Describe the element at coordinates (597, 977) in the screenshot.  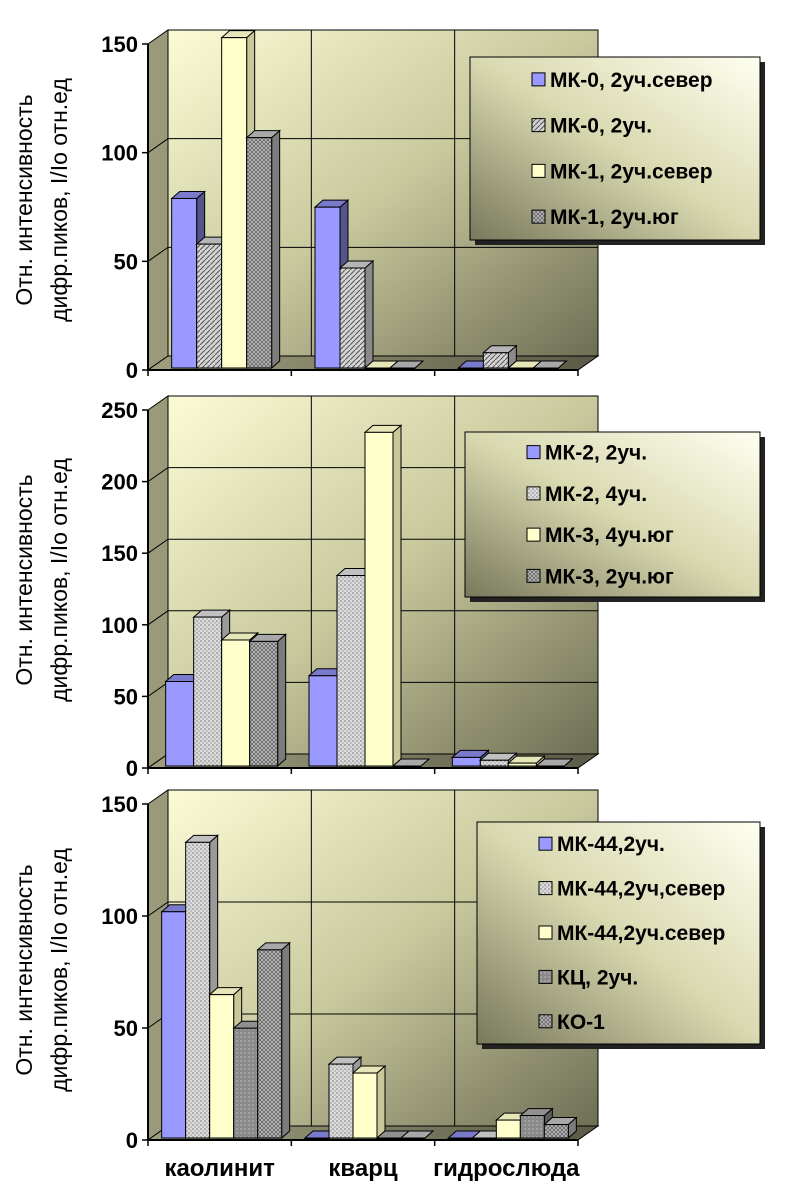
I see `legend-label: КЦ, 2уч.` at that location.